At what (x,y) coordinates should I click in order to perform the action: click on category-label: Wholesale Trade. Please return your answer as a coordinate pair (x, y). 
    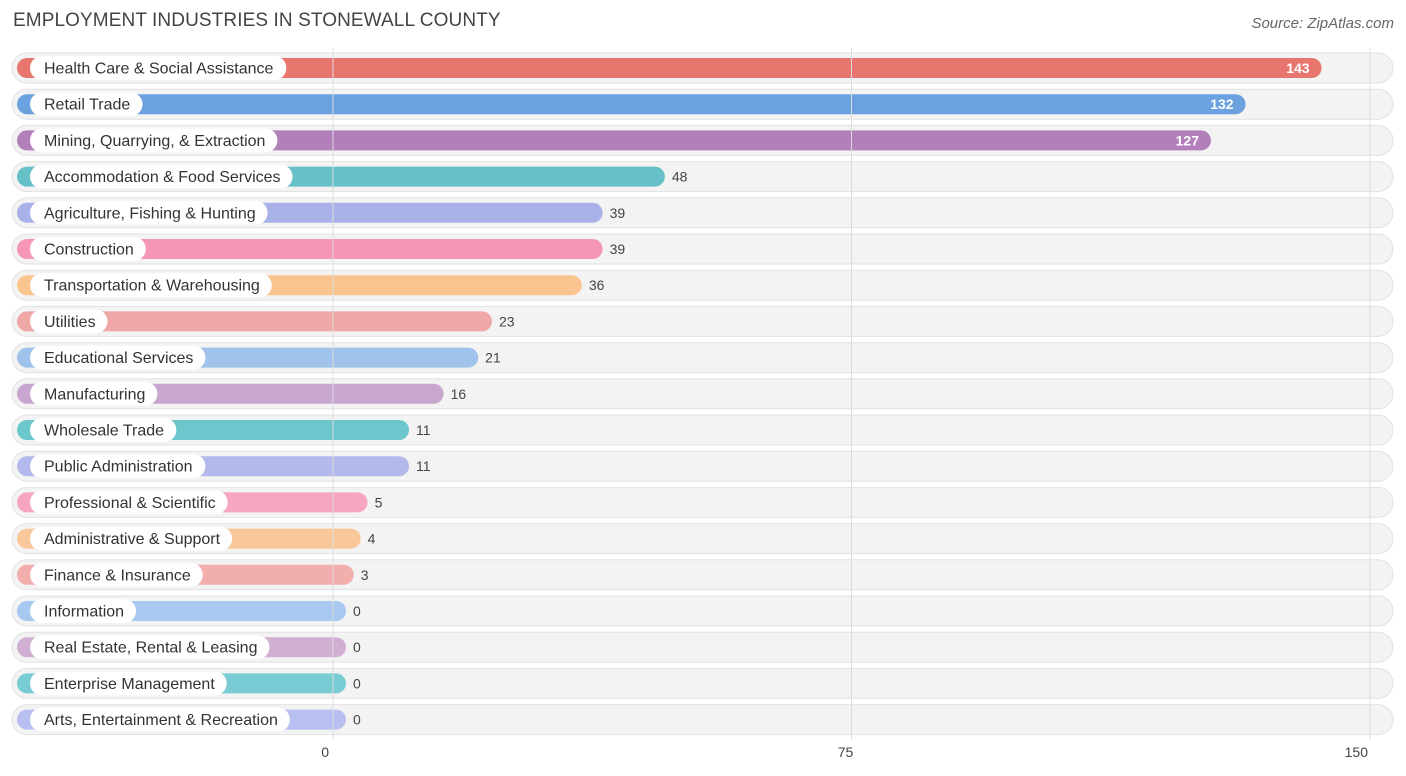
    Looking at the image, I should click on (104, 431).